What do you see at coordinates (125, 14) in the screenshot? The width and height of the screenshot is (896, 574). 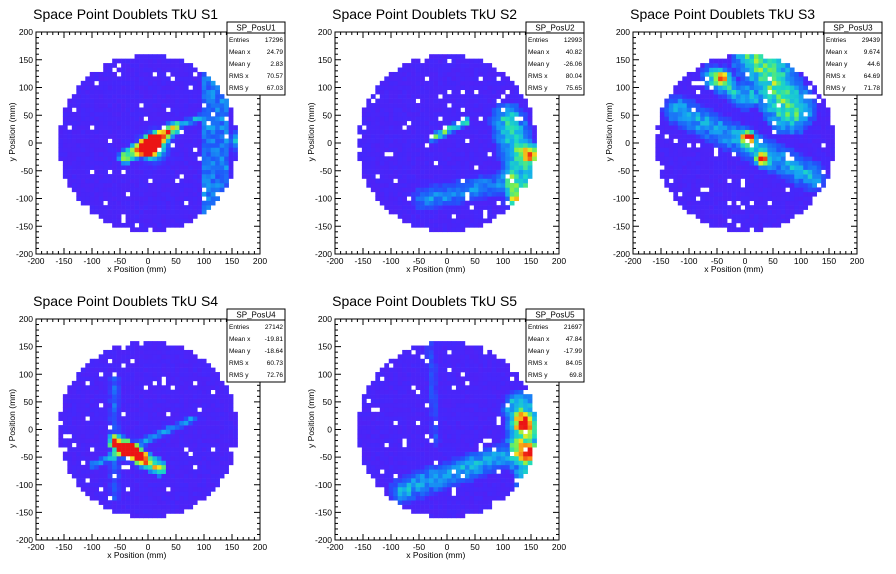 I see `chart-title: Space Point Doublets TkU S1` at bounding box center [125, 14].